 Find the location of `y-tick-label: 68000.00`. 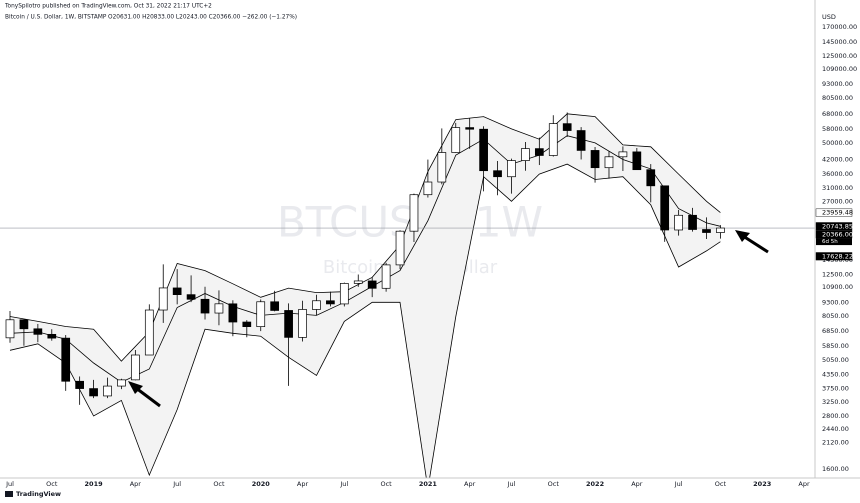

y-tick-label: 68000.00 is located at coordinates (837, 114).